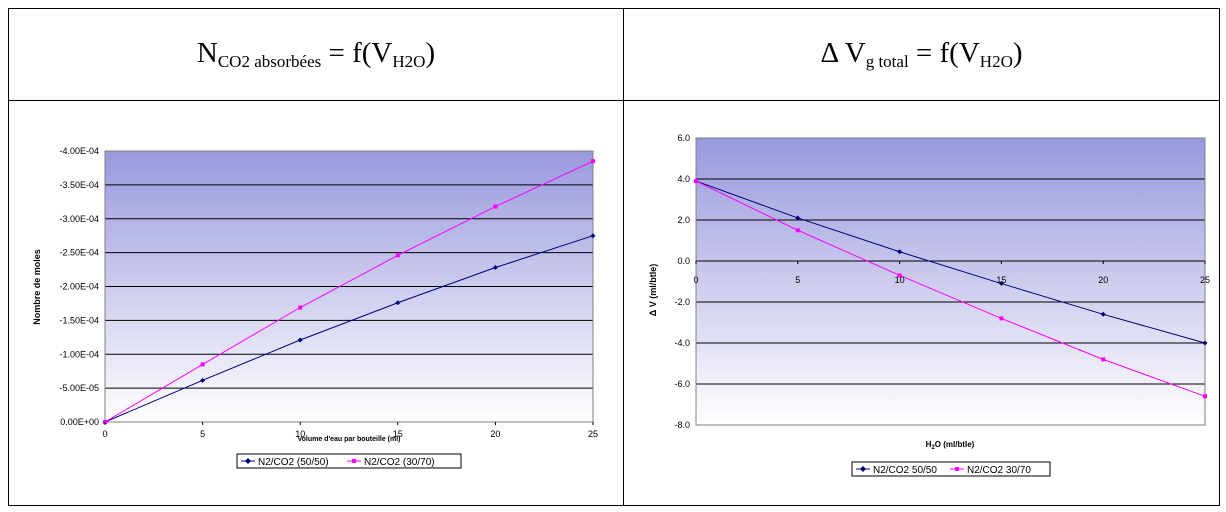  I want to click on y-tick-label: 0.00E+00, so click(79, 422).